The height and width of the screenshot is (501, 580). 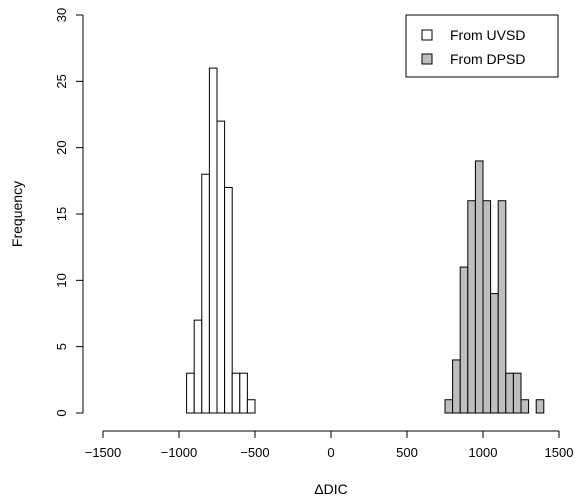 What do you see at coordinates (487, 59) in the screenshot?
I see `legend-label-dpsd: From DPSD` at bounding box center [487, 59].